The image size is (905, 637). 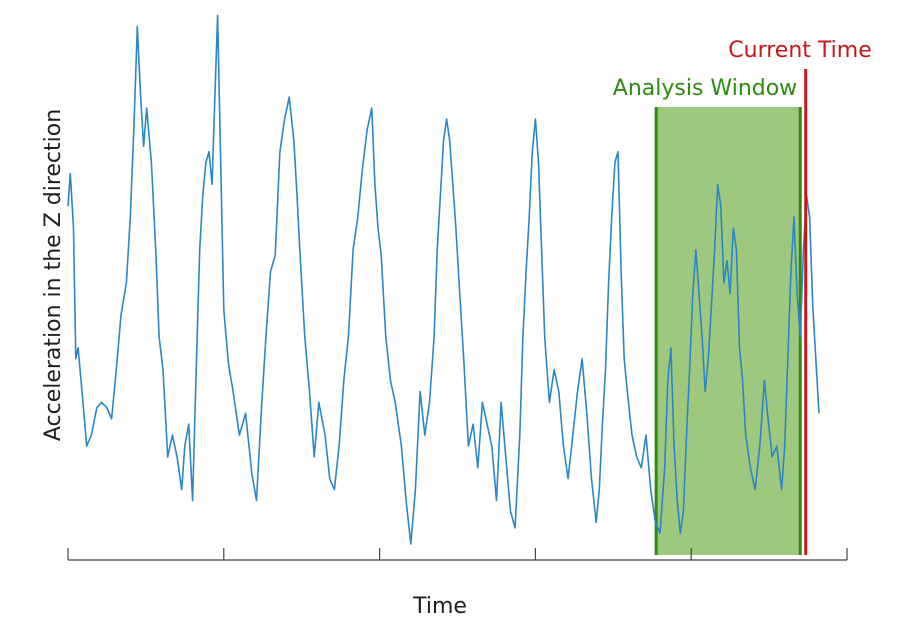 I want to click on analysis-window-group, so click(x=728, y=331).